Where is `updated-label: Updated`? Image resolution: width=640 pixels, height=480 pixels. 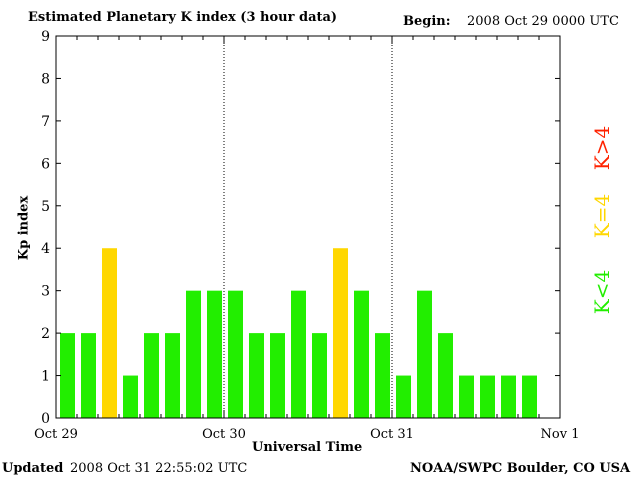
updated-label: Updated is located at coordinates (33, 468).